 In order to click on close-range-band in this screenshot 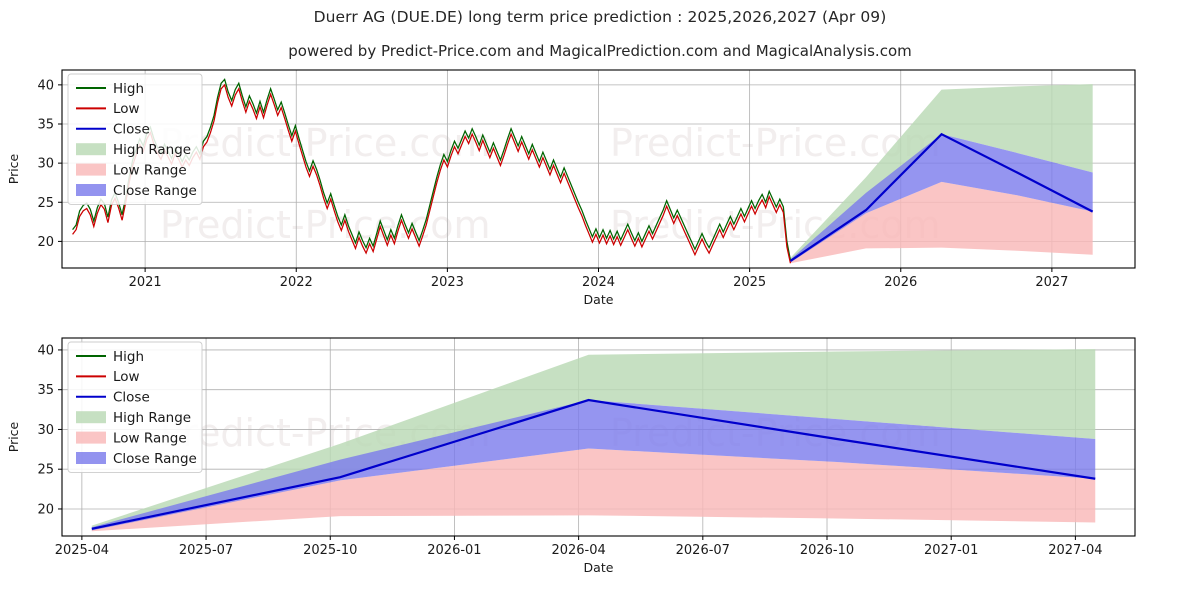, I will do `click(941, 198)`.